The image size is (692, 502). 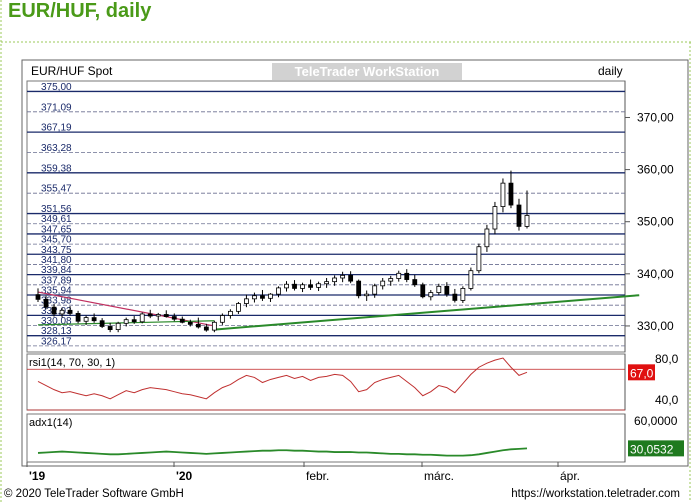 What do you see at coordinates (56, 229) in the screenshot?
I see `level-label-8: 347,65` at bounding box center [56, 229].